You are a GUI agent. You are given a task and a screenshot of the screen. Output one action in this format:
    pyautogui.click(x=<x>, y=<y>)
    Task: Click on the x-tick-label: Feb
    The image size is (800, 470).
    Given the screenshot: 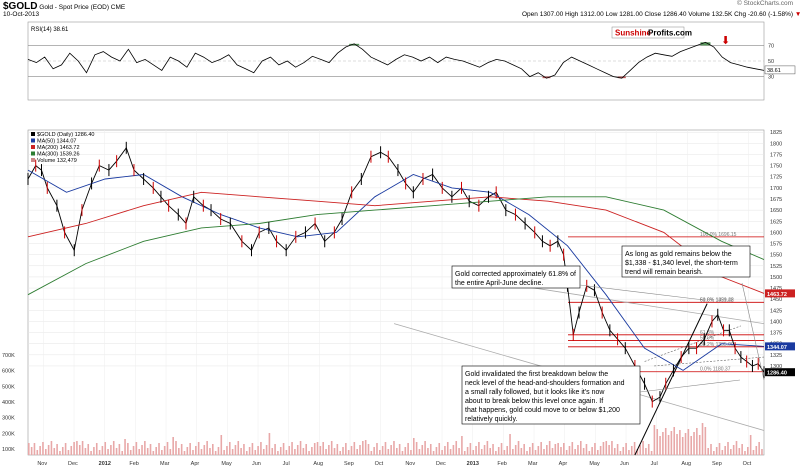 What is the action you would take?
    pyautogui.click(x=133, y=464)
    